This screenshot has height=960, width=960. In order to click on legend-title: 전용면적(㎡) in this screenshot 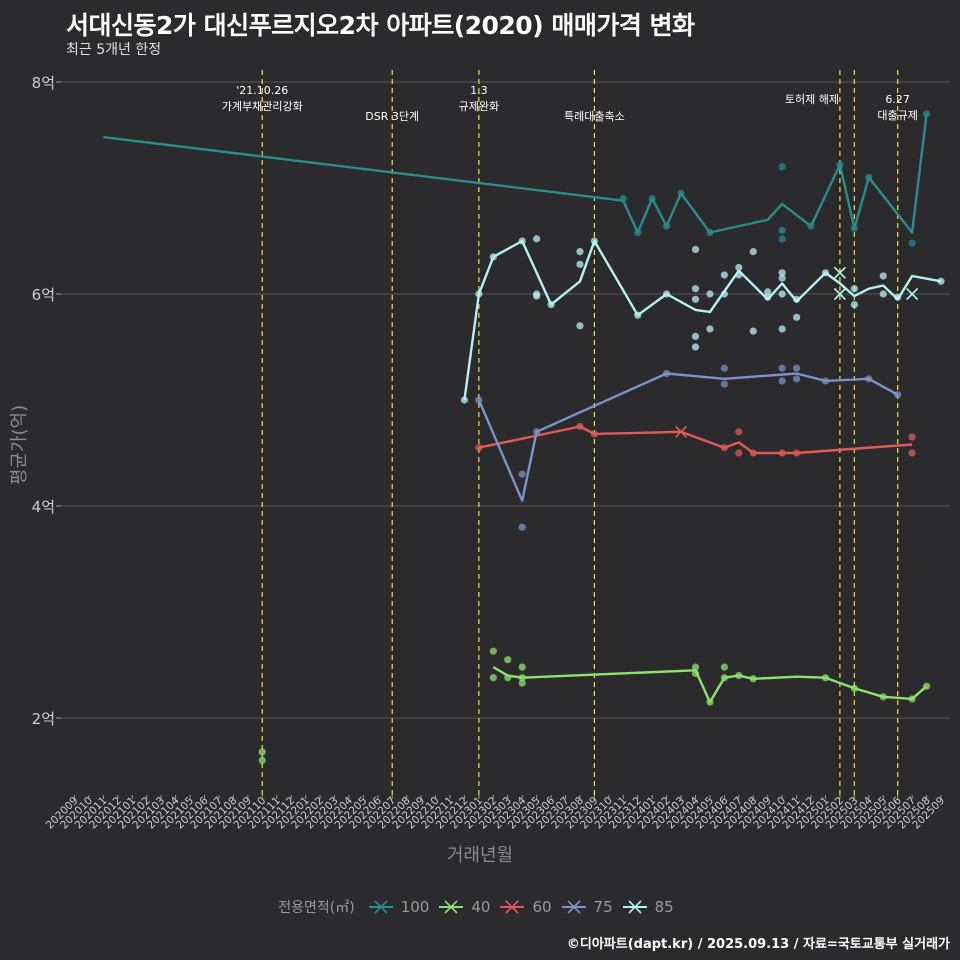, I will do `click(316, 908)`.